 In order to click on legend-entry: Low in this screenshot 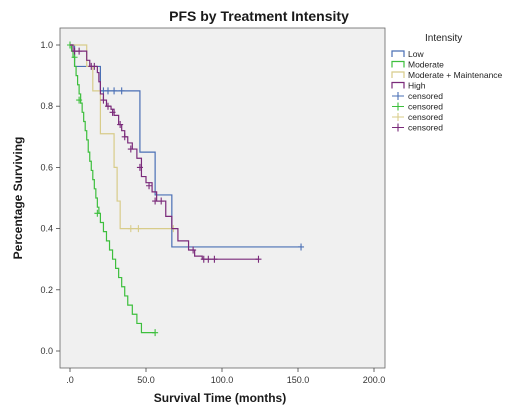, I will do `click(407, 54)`.